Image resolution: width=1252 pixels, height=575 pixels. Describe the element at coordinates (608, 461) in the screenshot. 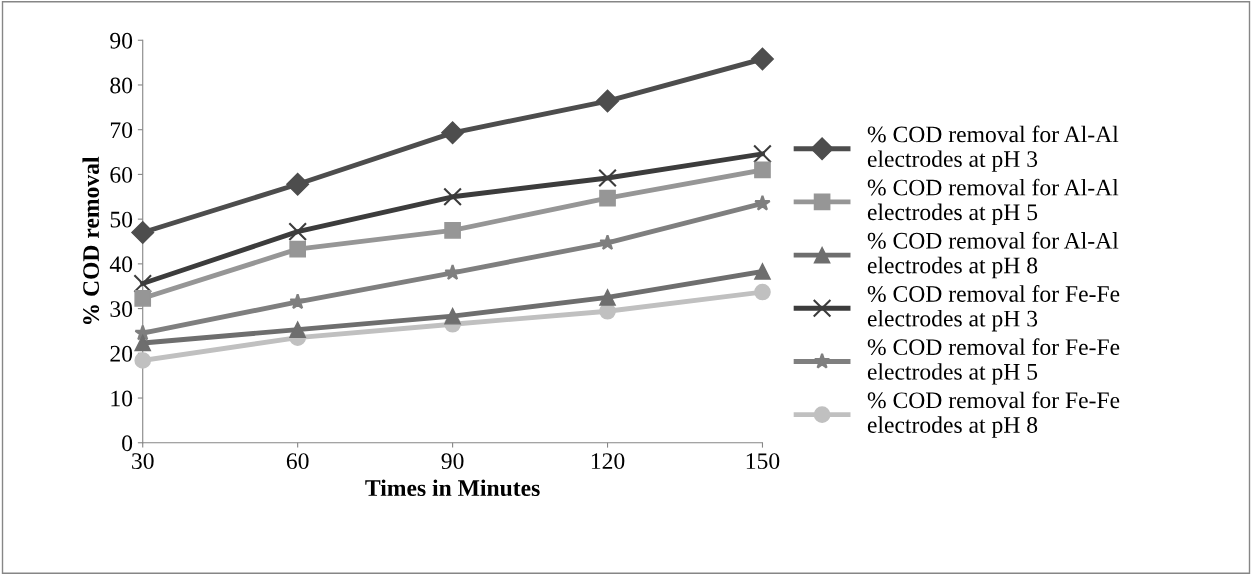

I see `x-tick-label: 120` at that location.